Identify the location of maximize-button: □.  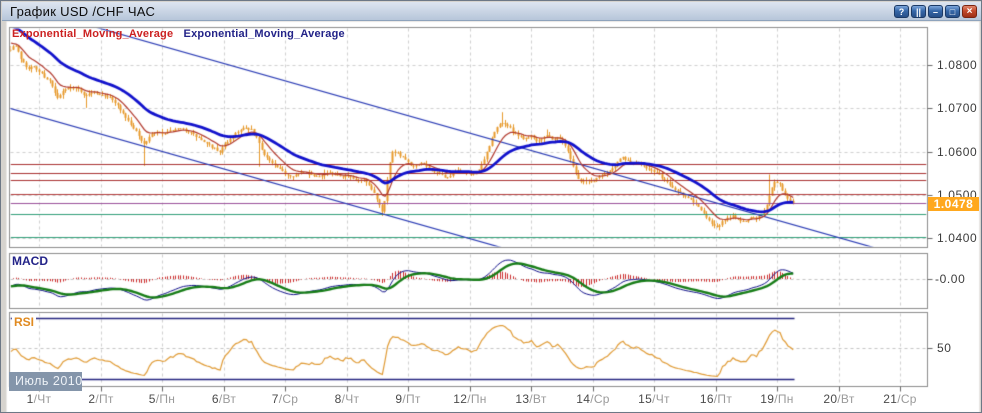
(952, 11).